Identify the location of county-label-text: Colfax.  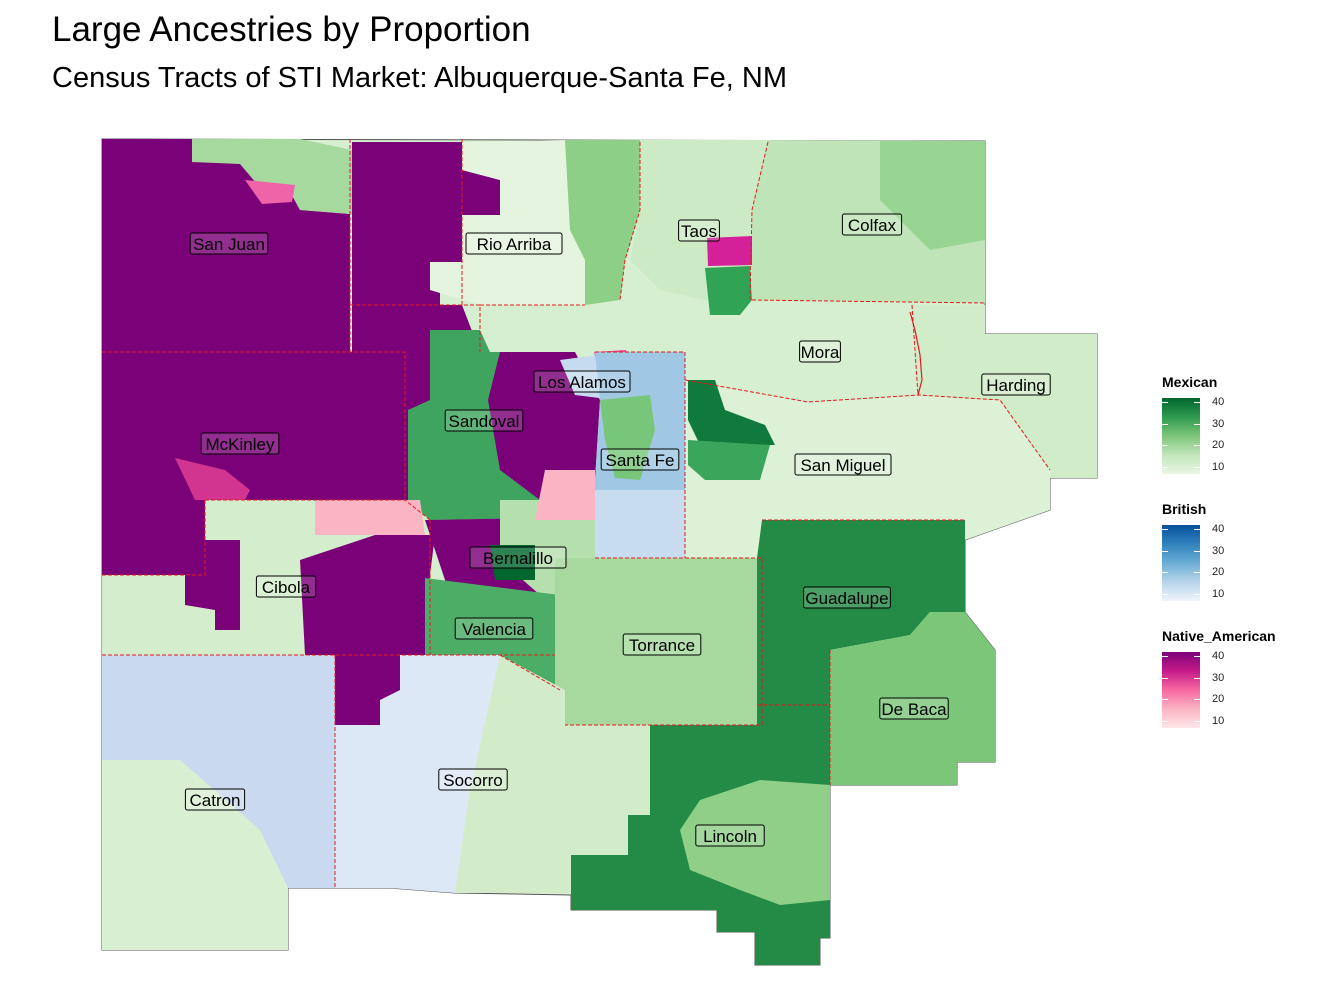
(872, 225).